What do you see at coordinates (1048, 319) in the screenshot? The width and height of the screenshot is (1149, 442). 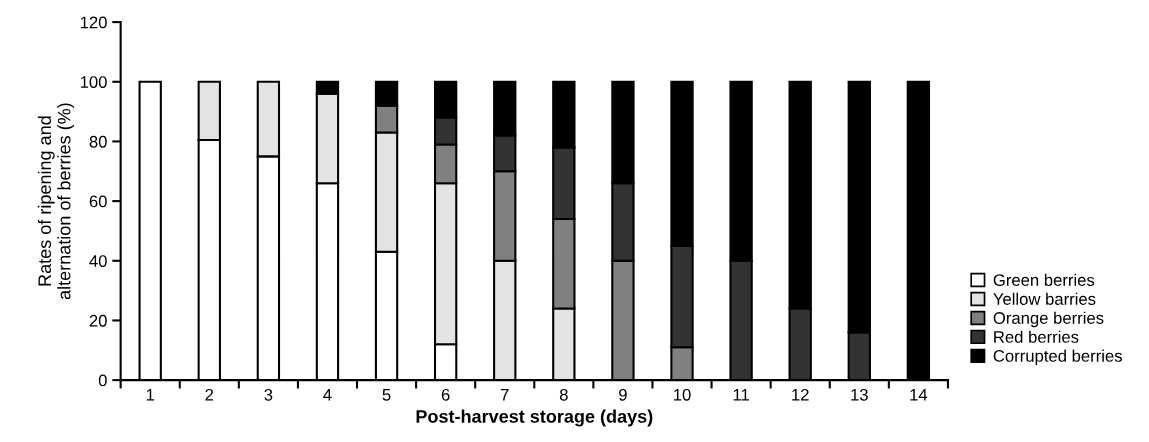 I see `legend-label: Orange berries` at bounding box center [1048, 319].